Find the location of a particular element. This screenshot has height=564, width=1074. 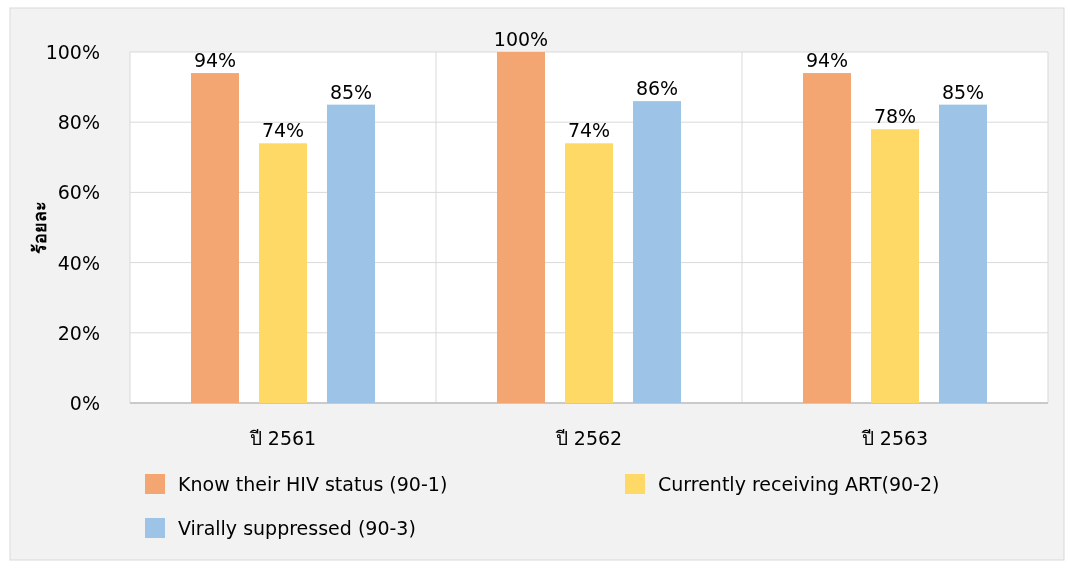

ytick: 80% is located at coordinates (78, 122).